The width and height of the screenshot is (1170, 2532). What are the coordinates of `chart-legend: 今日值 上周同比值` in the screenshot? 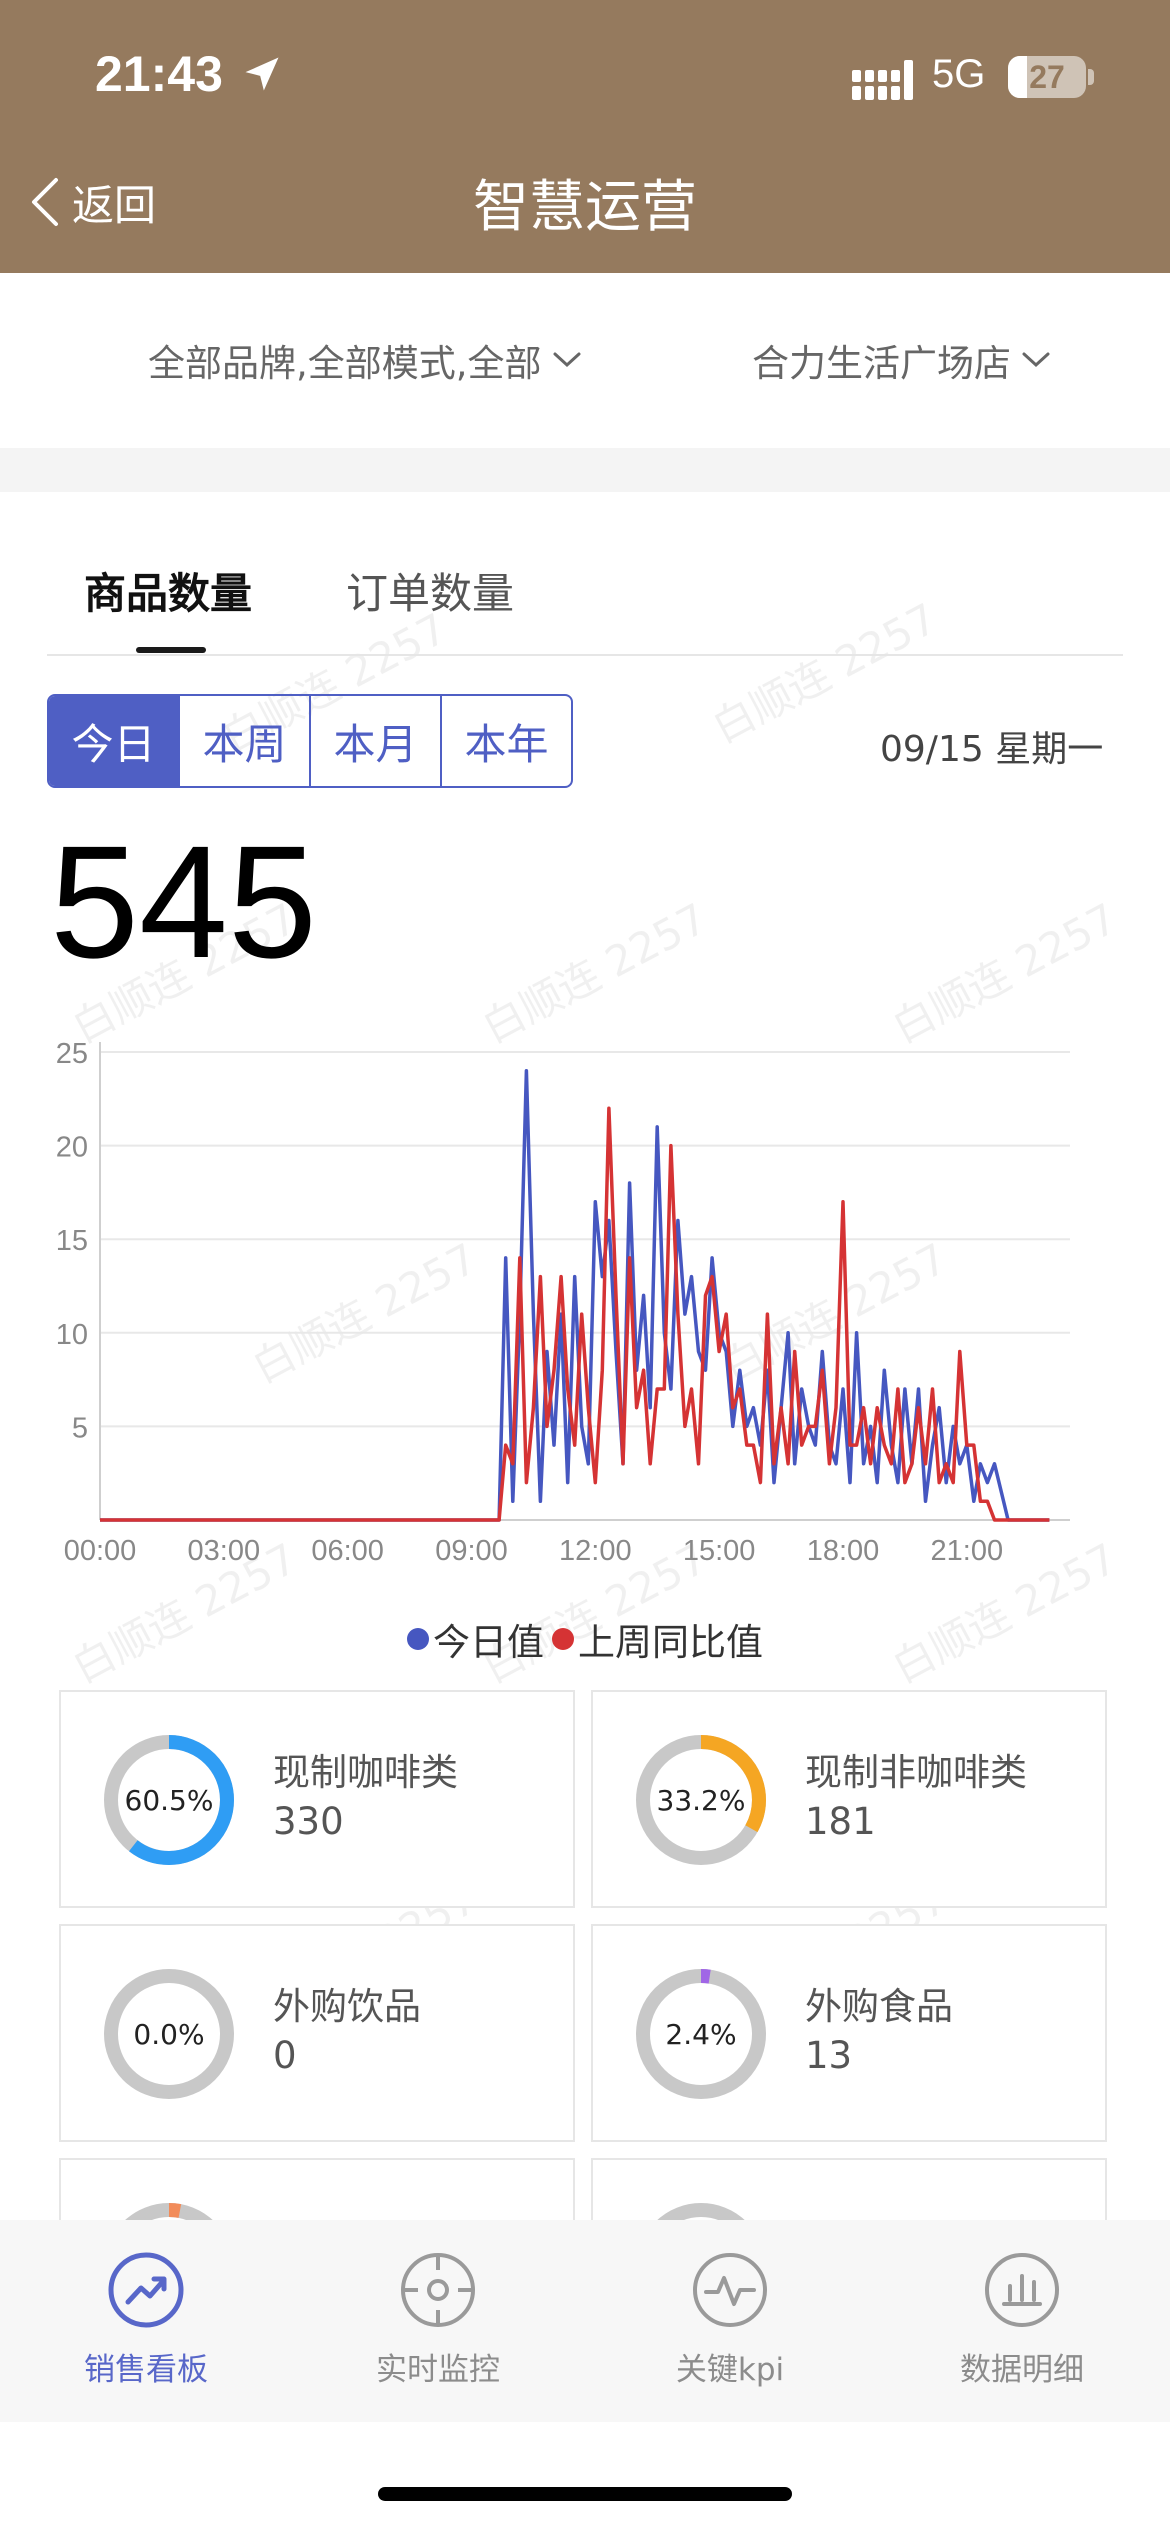 It's located at (585, 1639).